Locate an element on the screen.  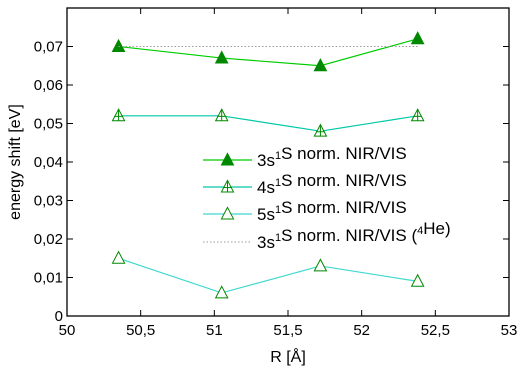
legend-item-1: 3s1S norm. NIR/VIS is located at coordinates (305, 157).